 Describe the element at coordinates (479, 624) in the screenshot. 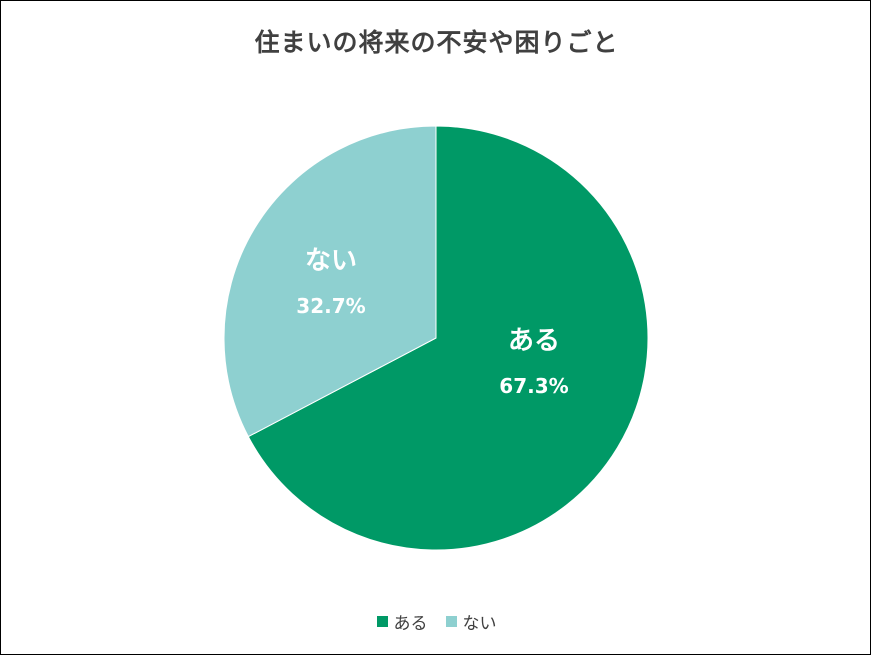

I see `legend-label-nai: ない` at that location.